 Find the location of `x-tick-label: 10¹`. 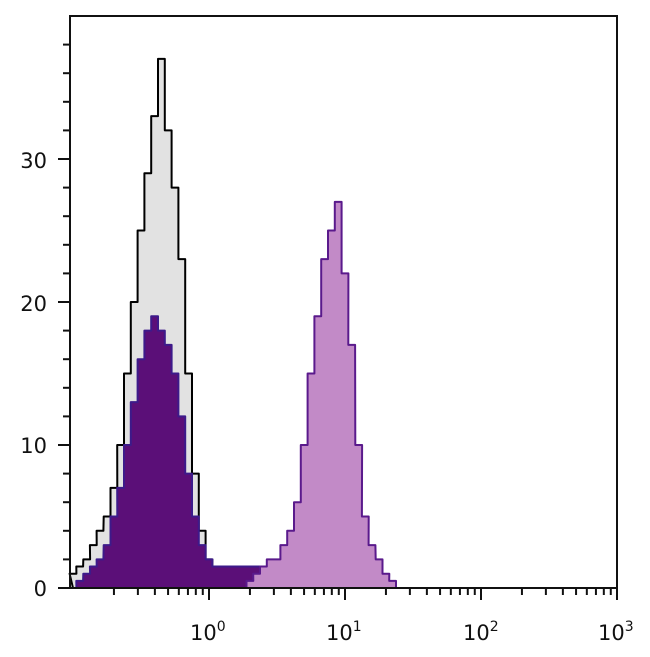

x-tick-label: 10¹ is located at coordinates (344, 632).